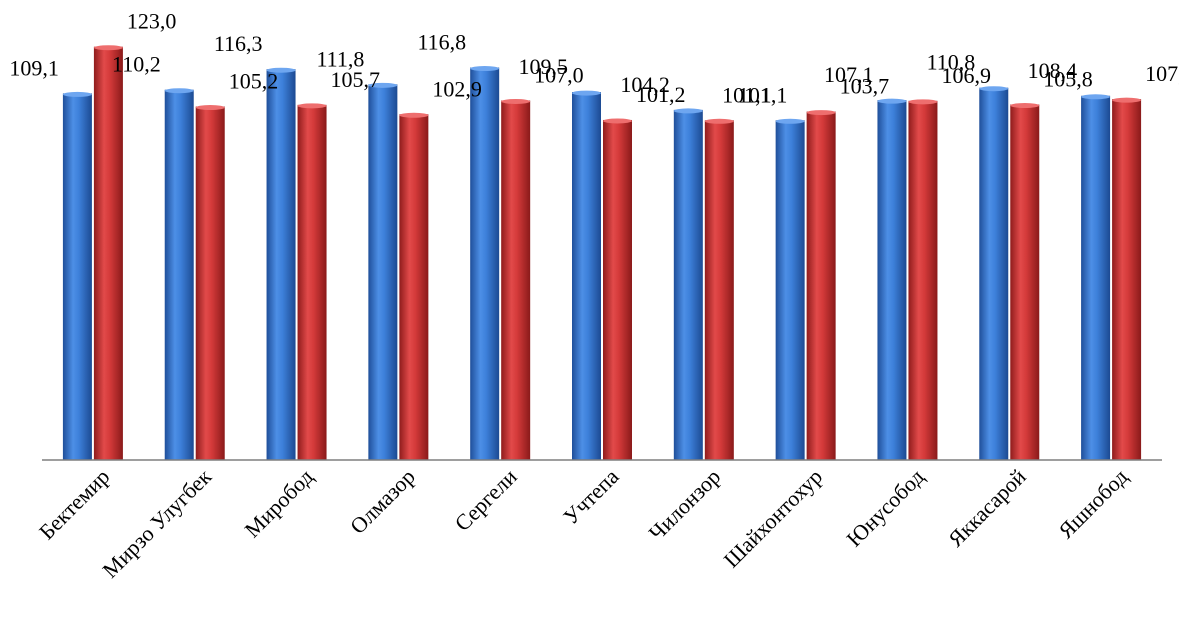  What do you see at coordinates (340, 58) in the screenshot?
I see `data-label-blue-4: 111,8` at bounding box center [340, 58].